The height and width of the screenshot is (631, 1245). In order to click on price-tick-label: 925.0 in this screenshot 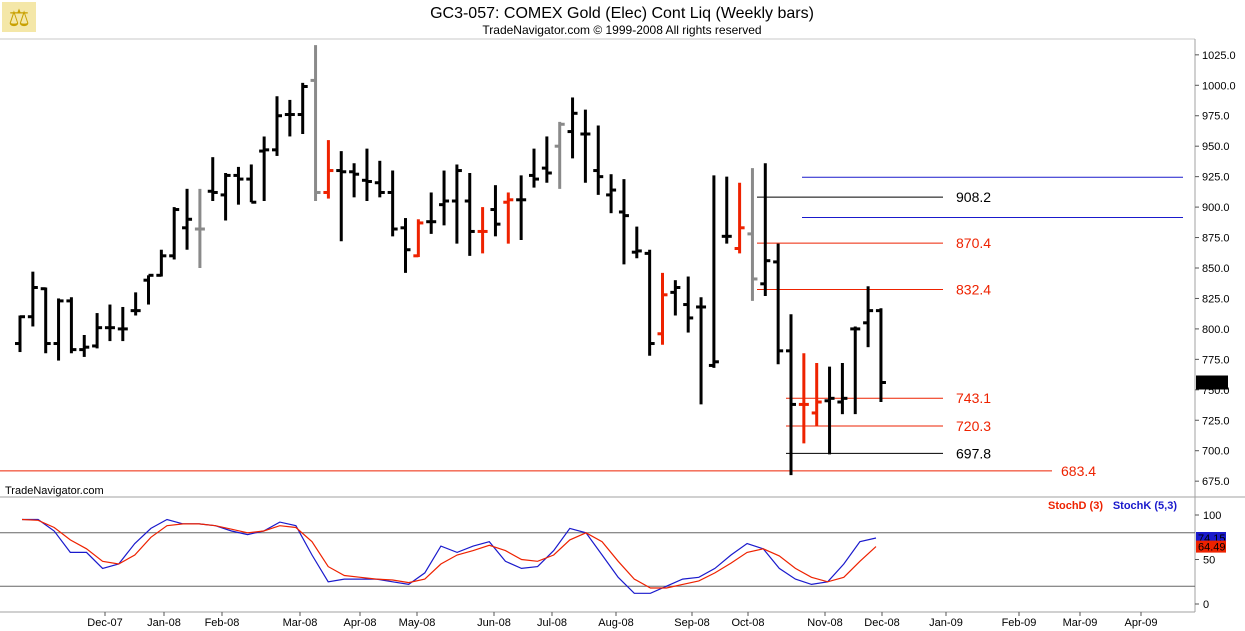, I will do `click(1216, 178)`.